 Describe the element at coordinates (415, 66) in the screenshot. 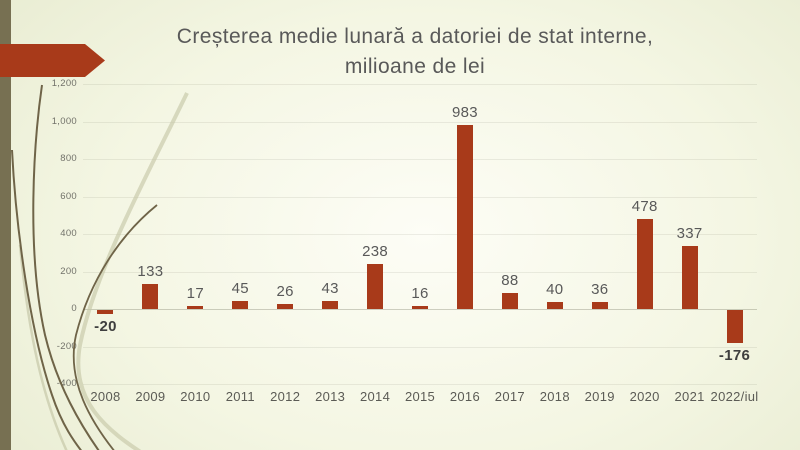

I see `slide-title-line2: milioane de lei` at that location.